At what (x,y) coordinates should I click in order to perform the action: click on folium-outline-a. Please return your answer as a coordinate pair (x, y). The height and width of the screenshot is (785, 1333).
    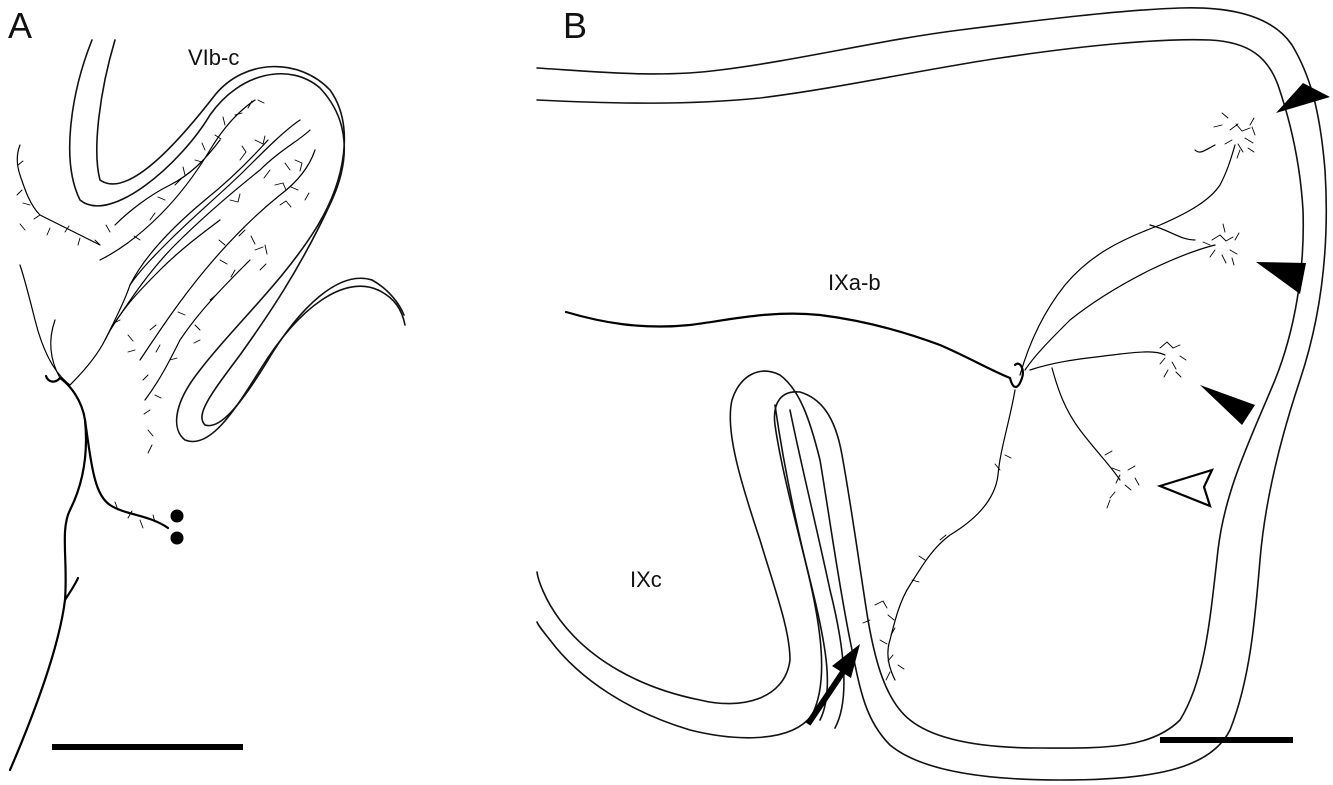
    Looking at the image, I should click on (237, 241).